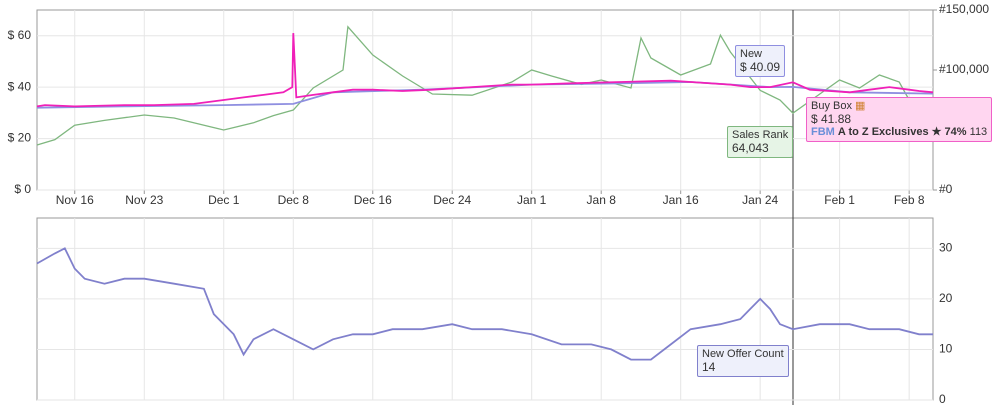 The image size is (994, 405). Describe the element at coordinates (452, 200) in the screenshot. I see `x-tick-label: Dec 24` at that location.